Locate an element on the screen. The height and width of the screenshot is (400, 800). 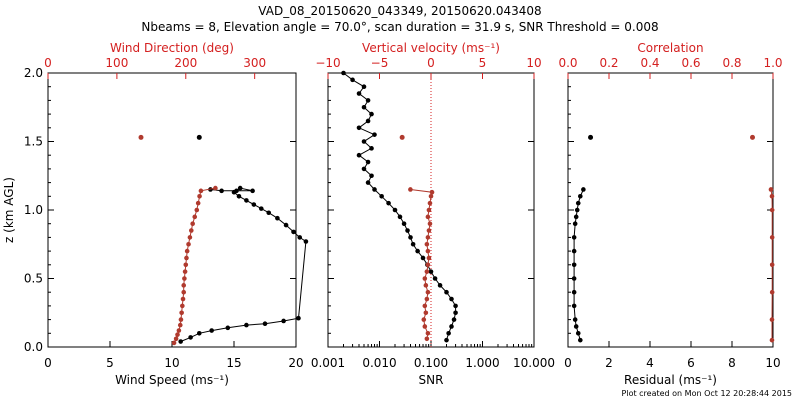
snr-xtick-top-label: −5 is located at coordinates (380, 63).